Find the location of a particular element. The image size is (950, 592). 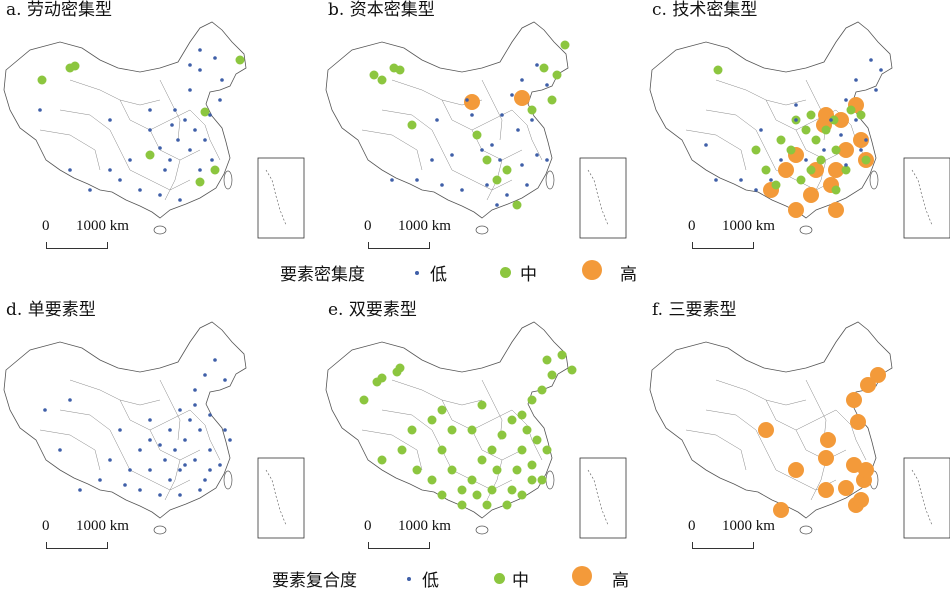

scale-line is located at coordinates (399, 545).